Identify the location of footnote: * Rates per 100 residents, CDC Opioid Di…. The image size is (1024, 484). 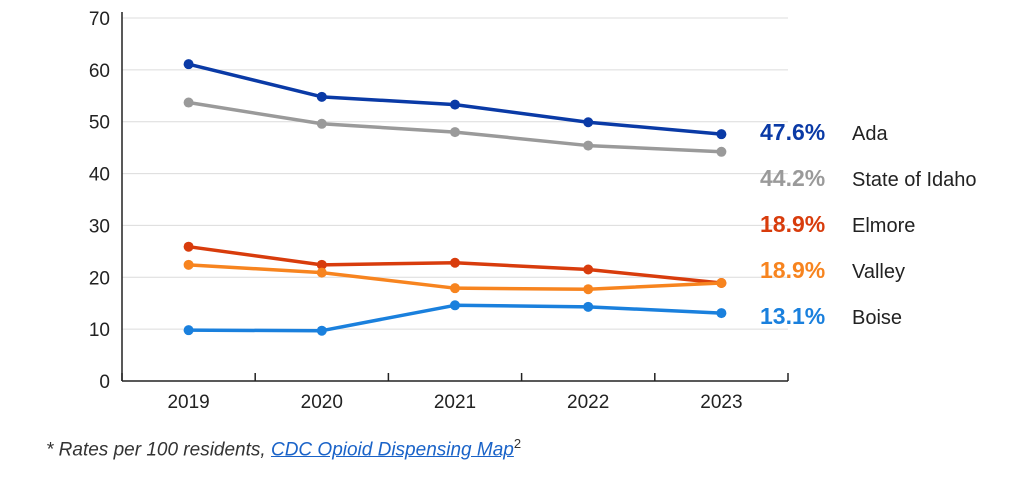
(283, 448).